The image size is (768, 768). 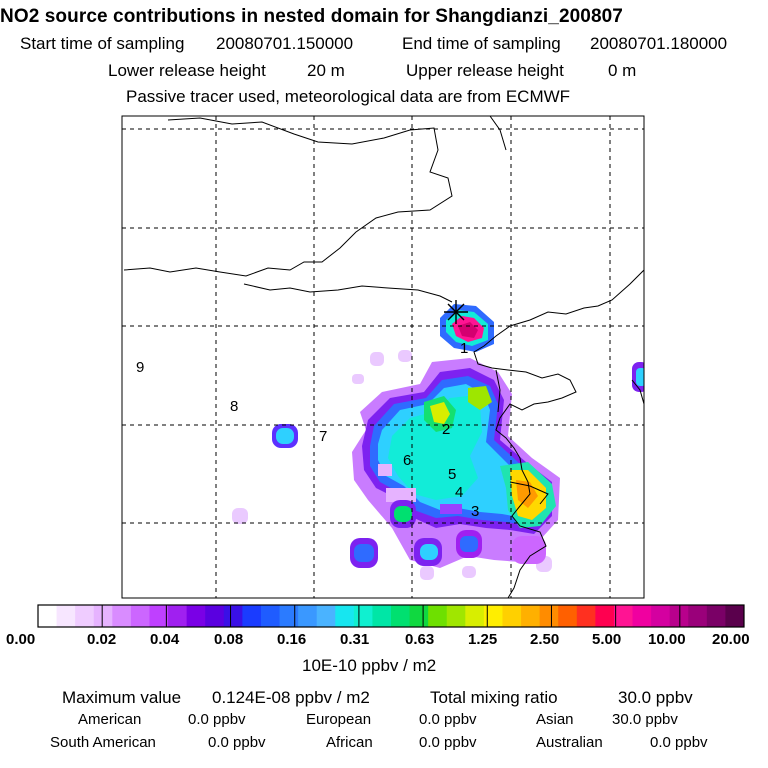 What do you see at coordinates (102, 43) in the screenshot?
I see `start-time-label: Start time of sampling` at bounding box center [102, 43].